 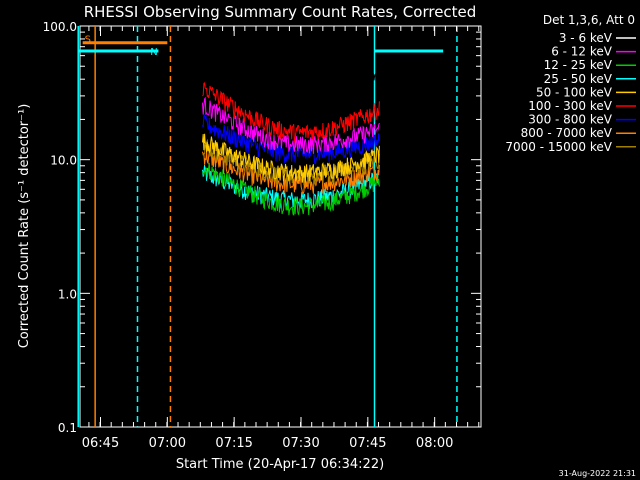 I want to click on legend-label: 6 - 12 keV, so click(x=582, y=52).